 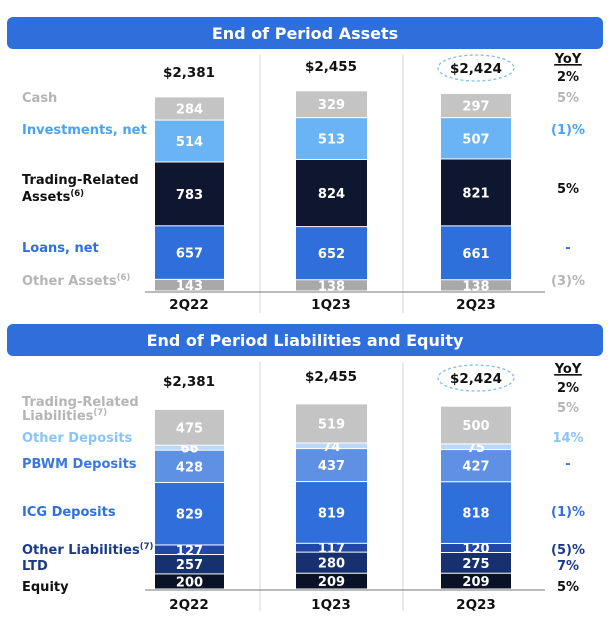 I want to click on liabilities-bar-ltd-1q23, so click(x=331, y=562).